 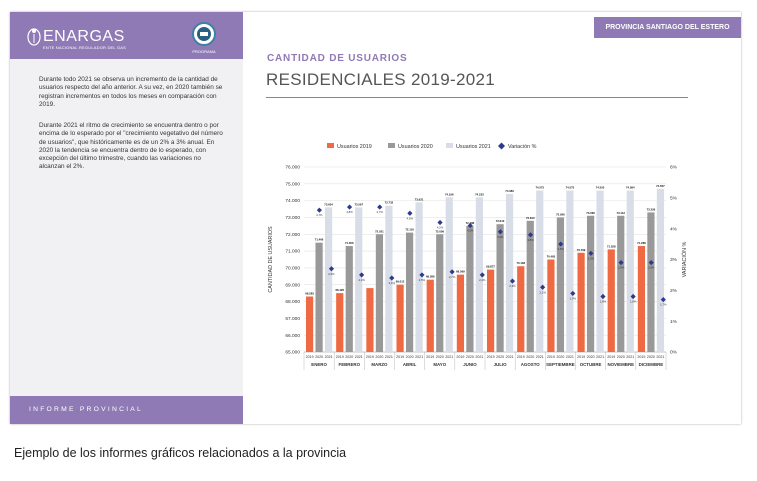 I want to click on bar-data-label: 73.597, so click(x=358, y=204).